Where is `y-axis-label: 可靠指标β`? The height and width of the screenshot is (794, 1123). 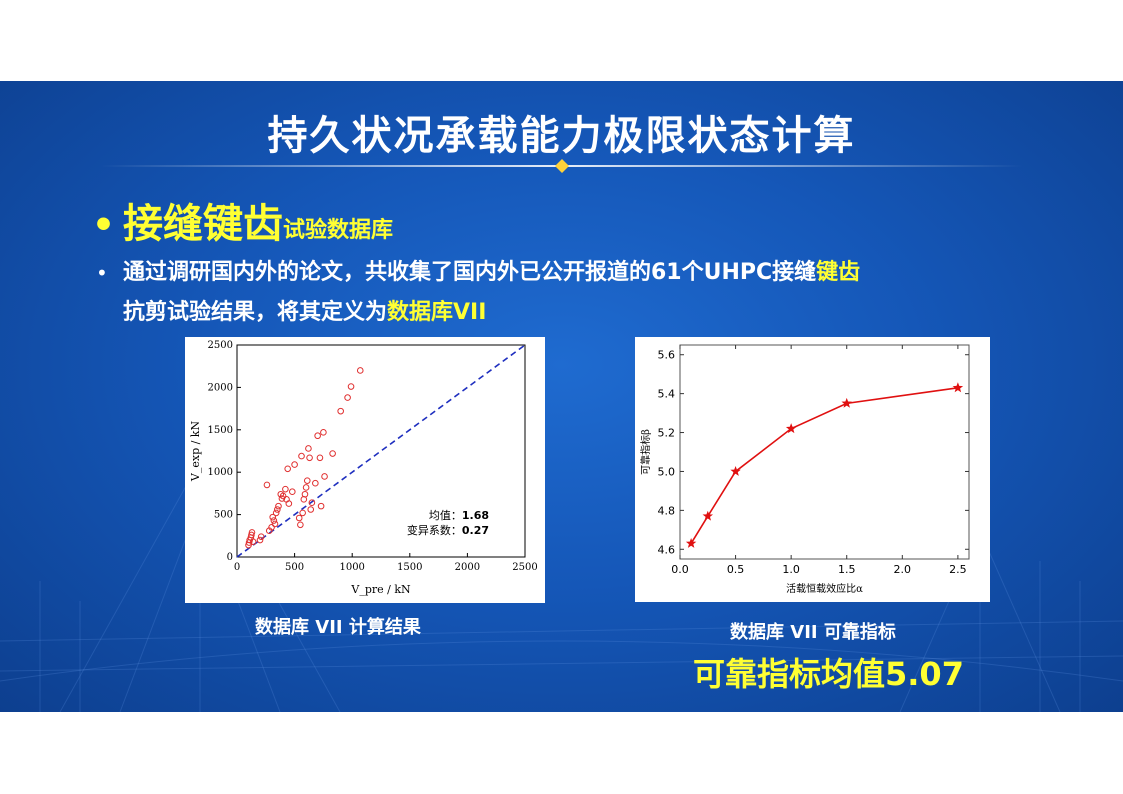
y-axis-label: 可靠指标β is located at coordinates (645, 452).